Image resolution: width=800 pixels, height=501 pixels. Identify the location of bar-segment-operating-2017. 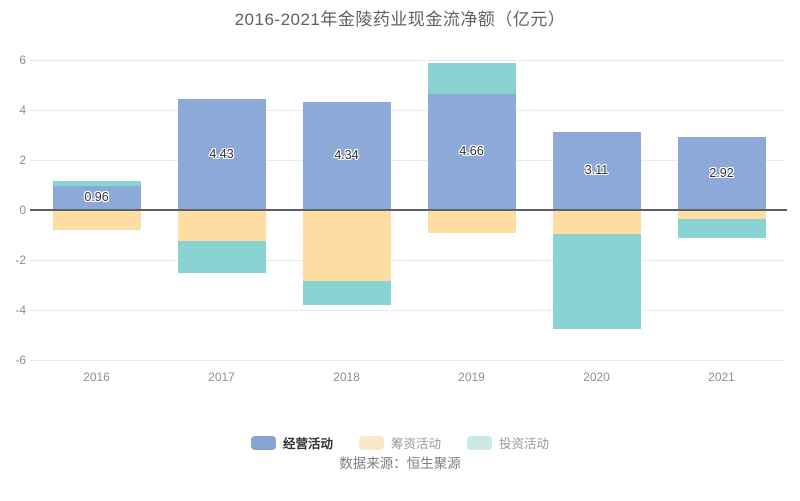
(221, 154).